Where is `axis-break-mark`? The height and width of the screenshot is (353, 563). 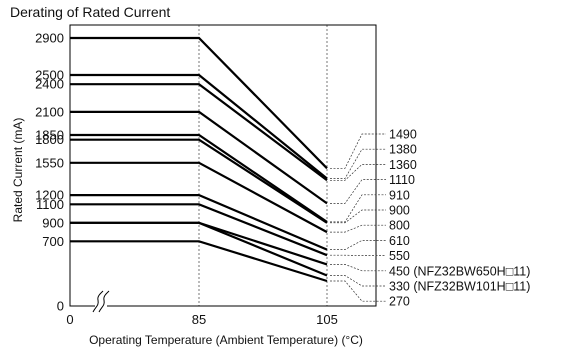 axis-break-mark is located at coordinates (101, 301).